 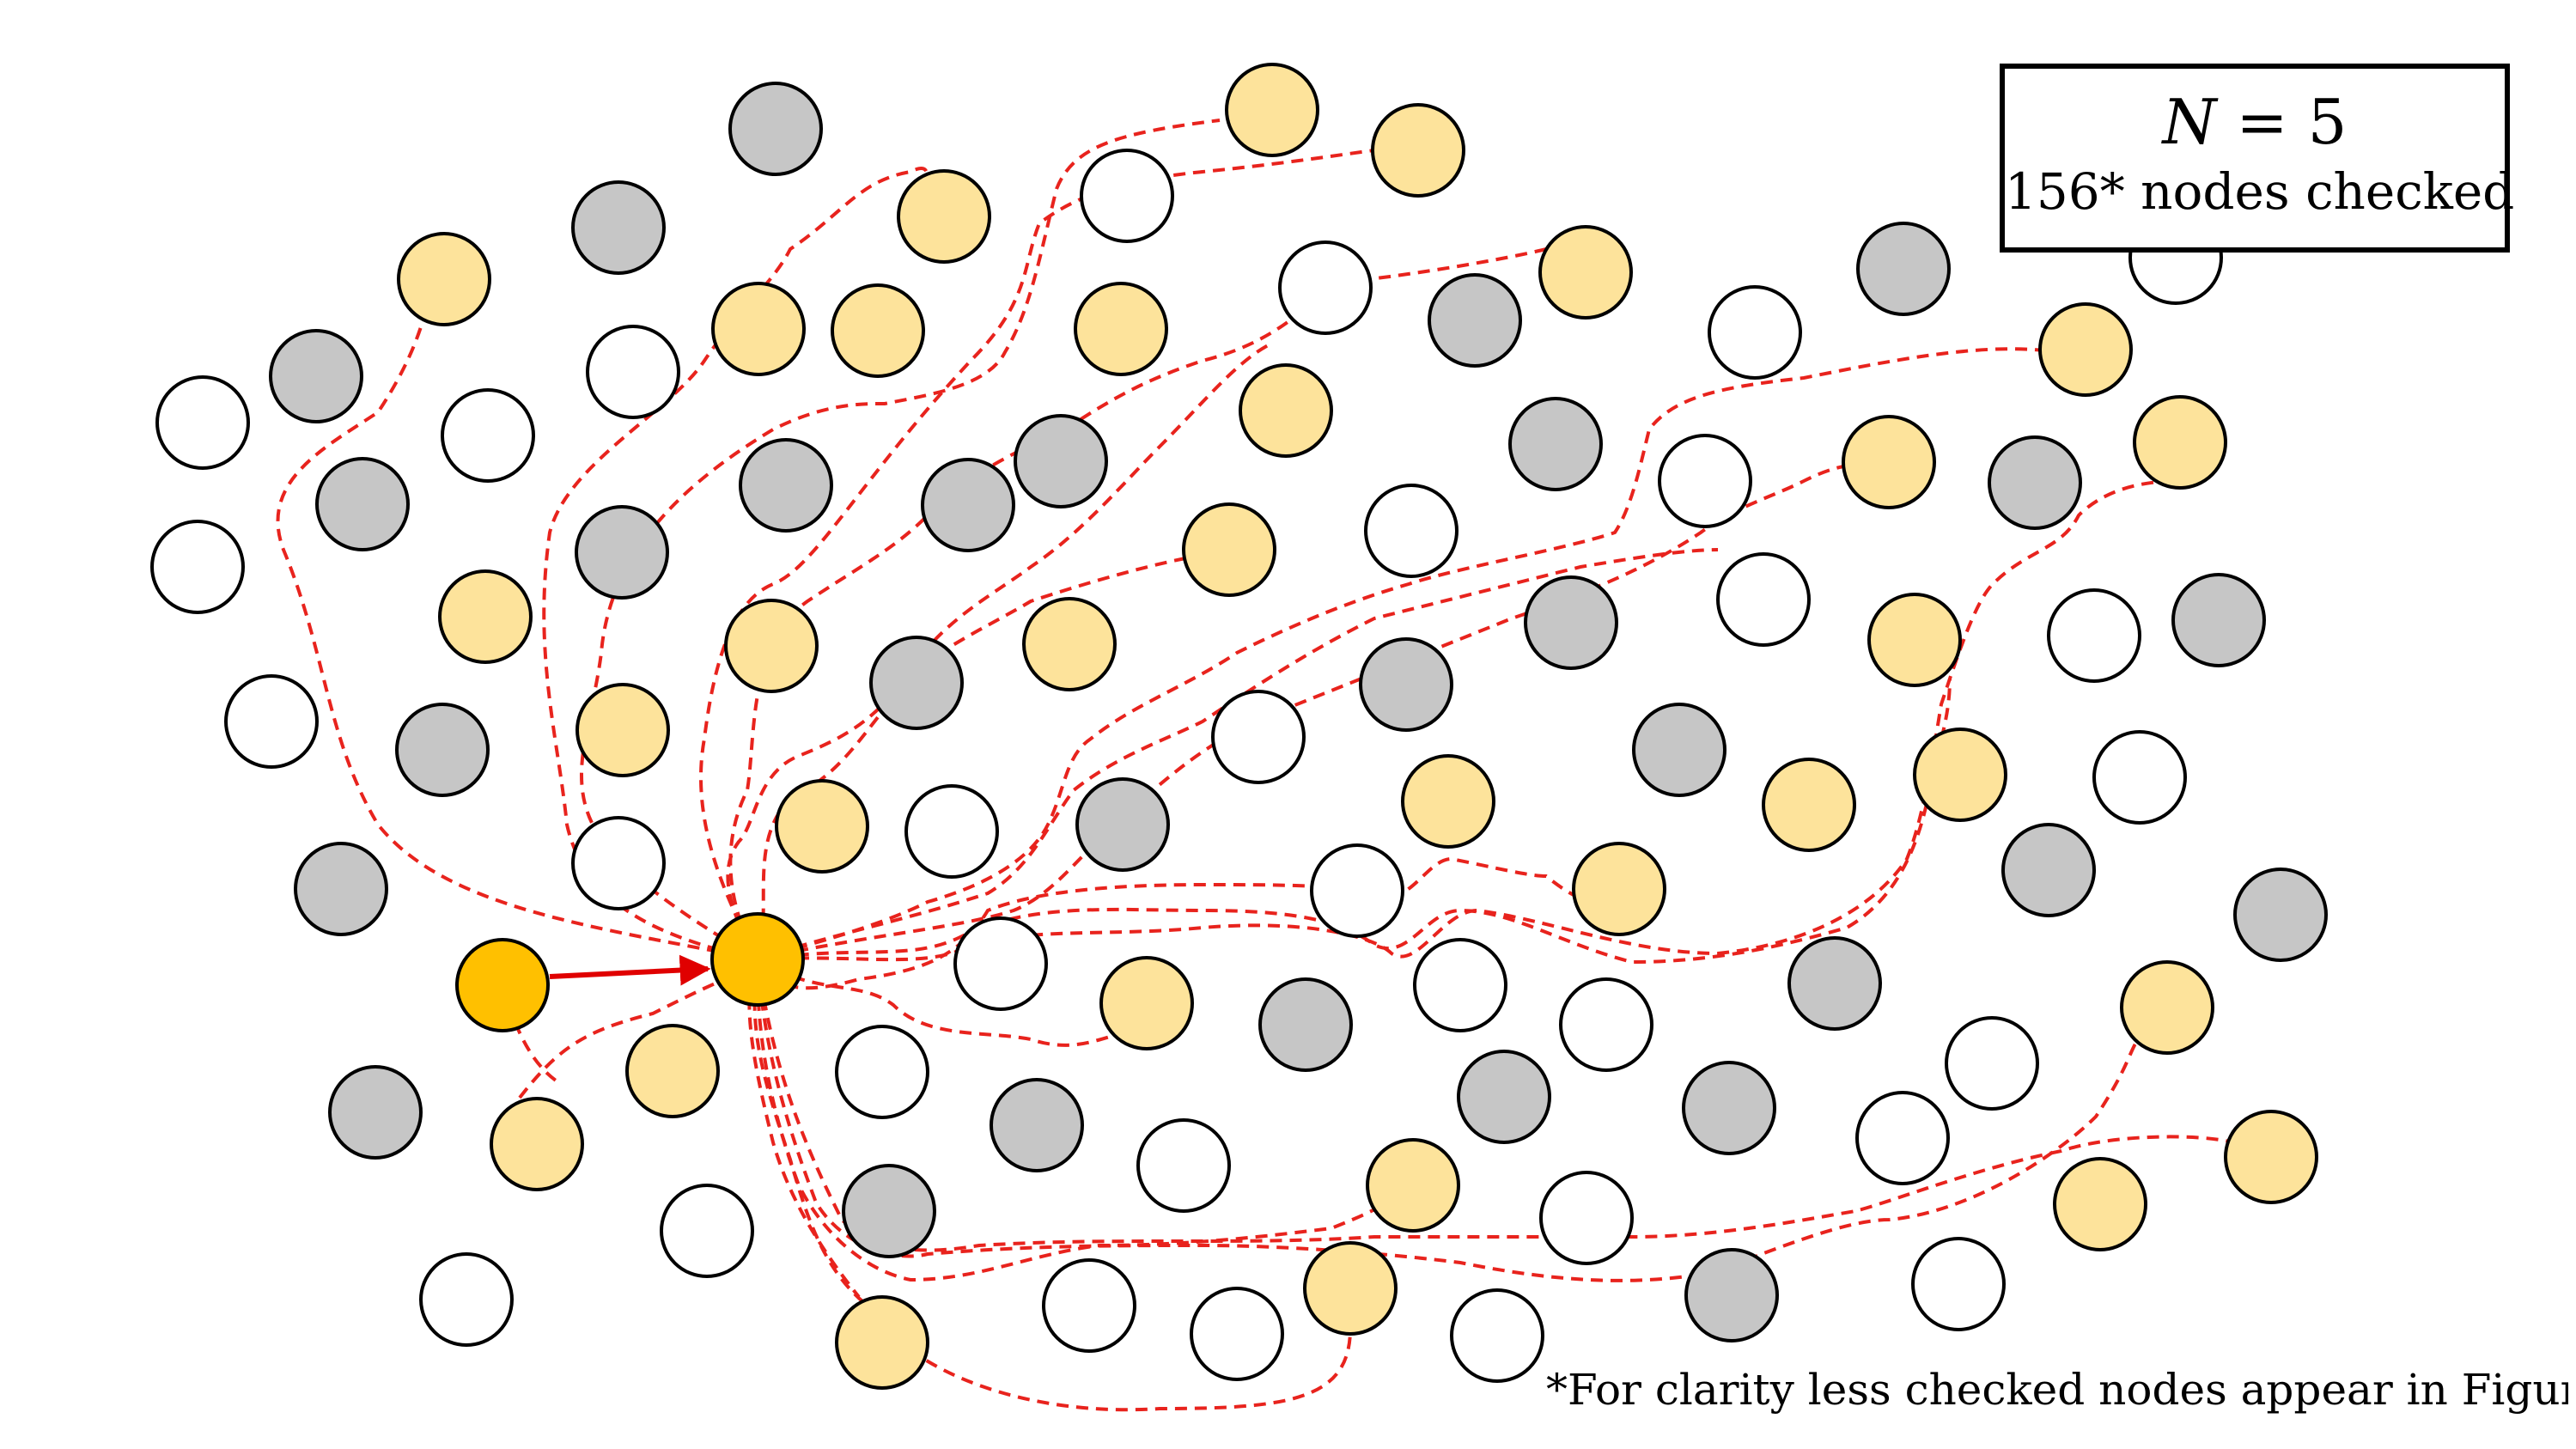 I want to click on legend-formula-variable: N, so click(x=2189, y=122).